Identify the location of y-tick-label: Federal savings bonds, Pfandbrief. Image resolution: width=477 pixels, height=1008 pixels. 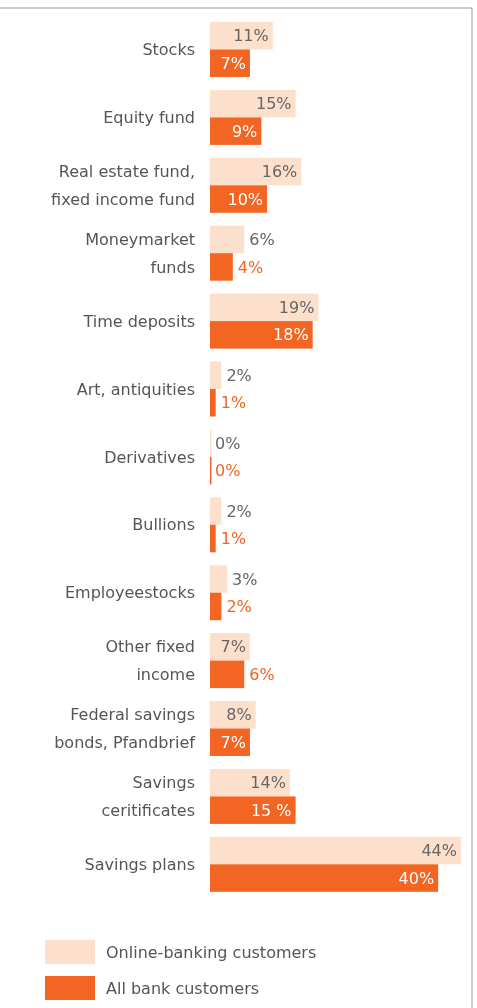
(125, 729).